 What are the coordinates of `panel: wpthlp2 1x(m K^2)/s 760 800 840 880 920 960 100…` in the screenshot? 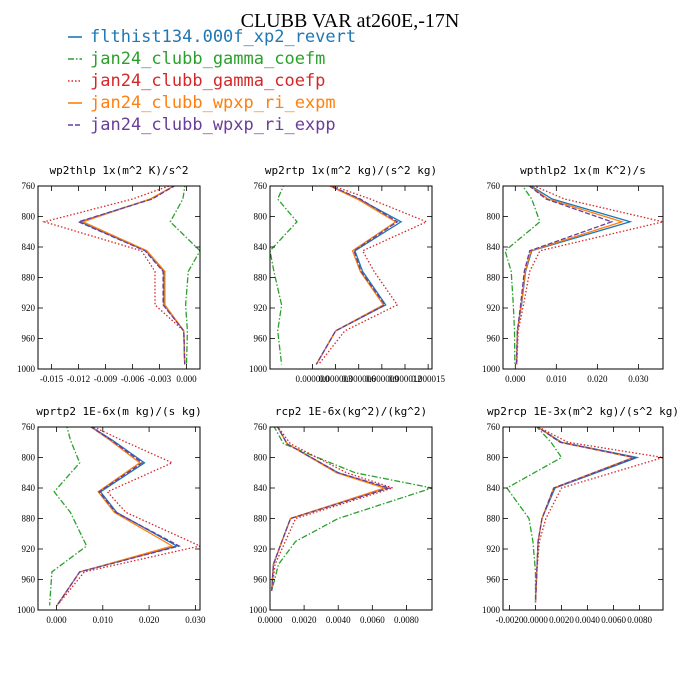 It's located at (573, 274).